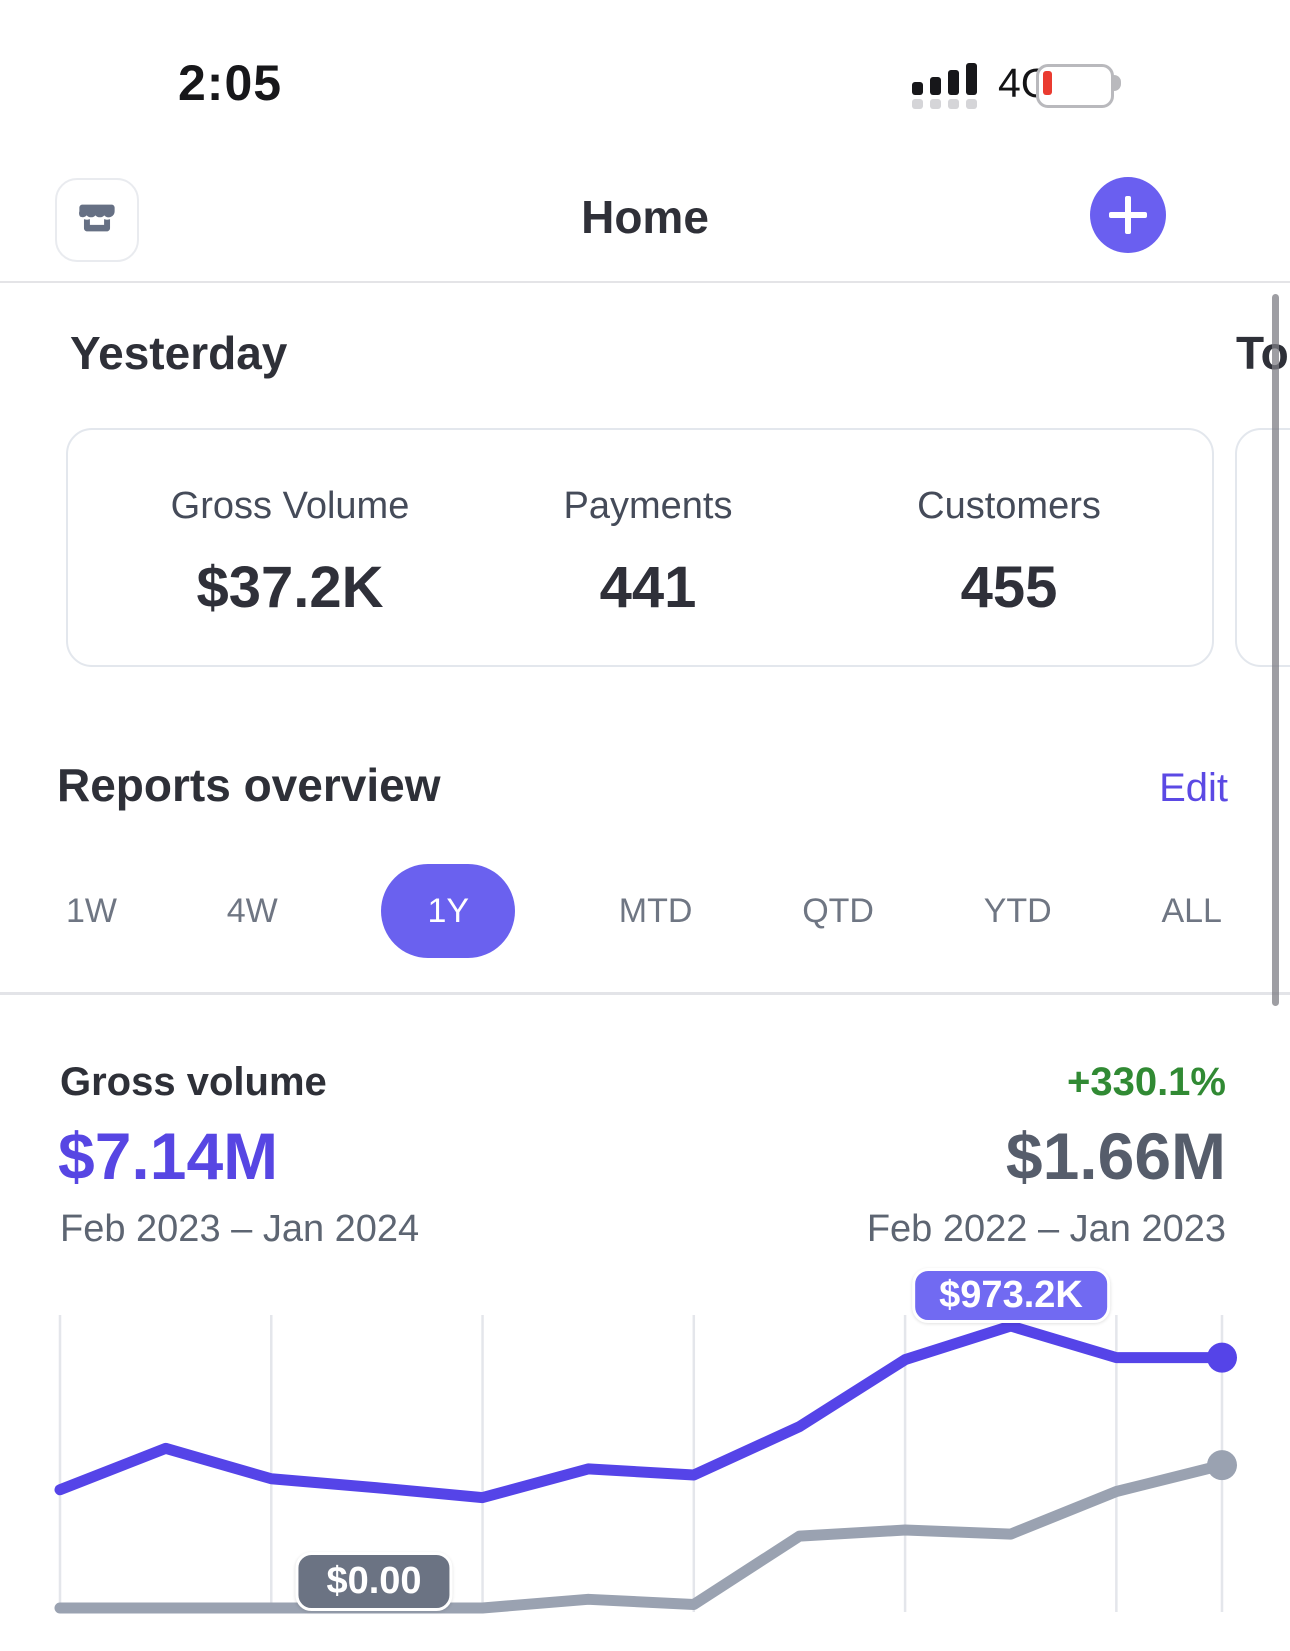  What do you see at coordinates (1009, 553) in the screenshot?
I see `metric-customers: Customers 455` at bounding box center [1009, 553].